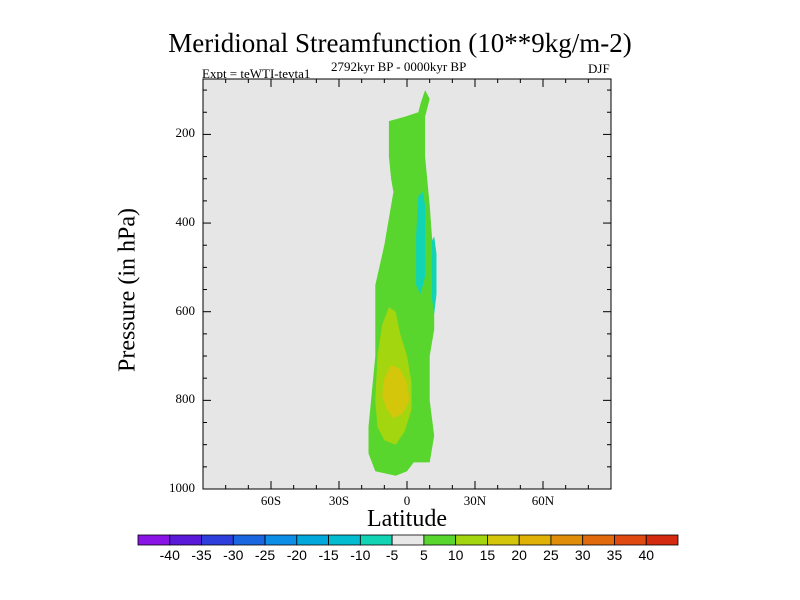 This screenshot has width=800, height=600. I want to click on colorbar-label: -25, so click(265, 555).